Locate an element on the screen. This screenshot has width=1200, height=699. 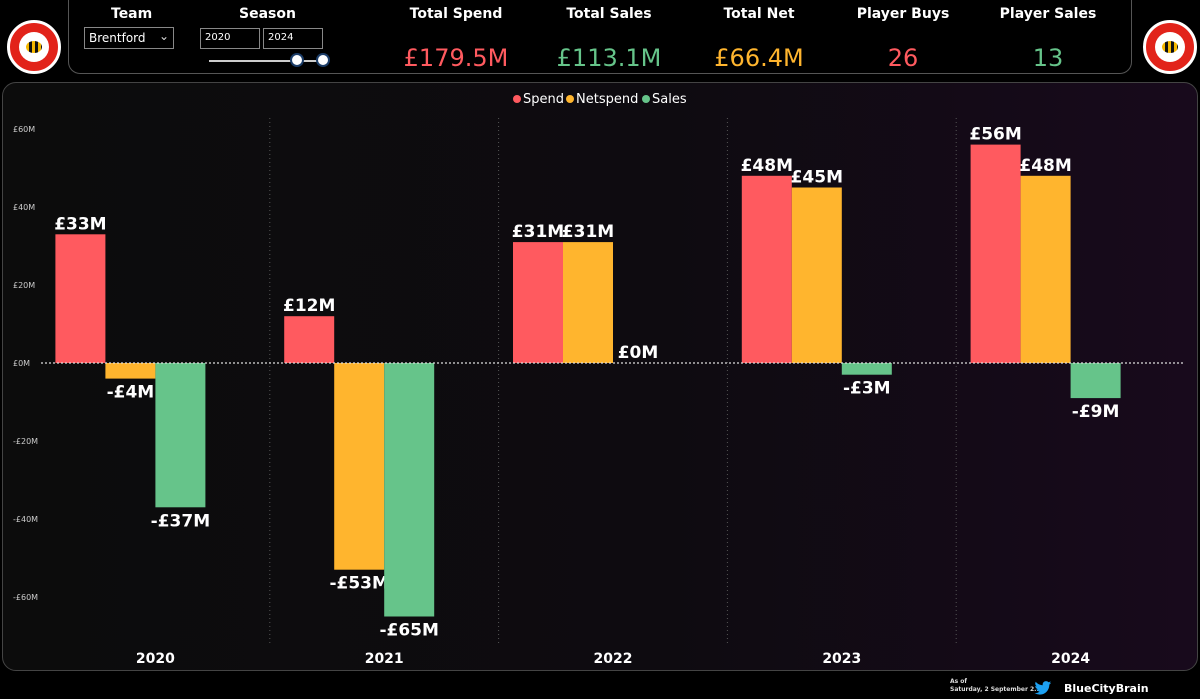
bar-spend-2020 is located at coordinates (80, 298).